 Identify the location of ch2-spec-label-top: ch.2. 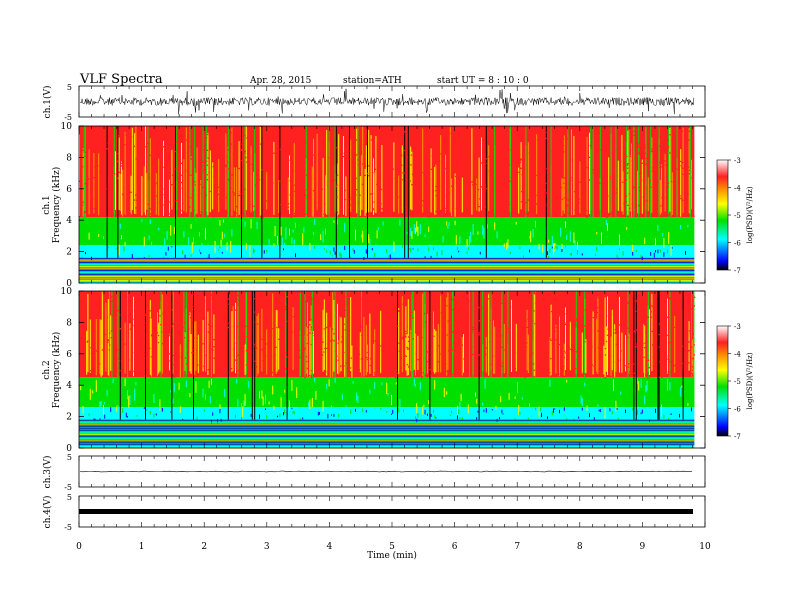
(47, 369).